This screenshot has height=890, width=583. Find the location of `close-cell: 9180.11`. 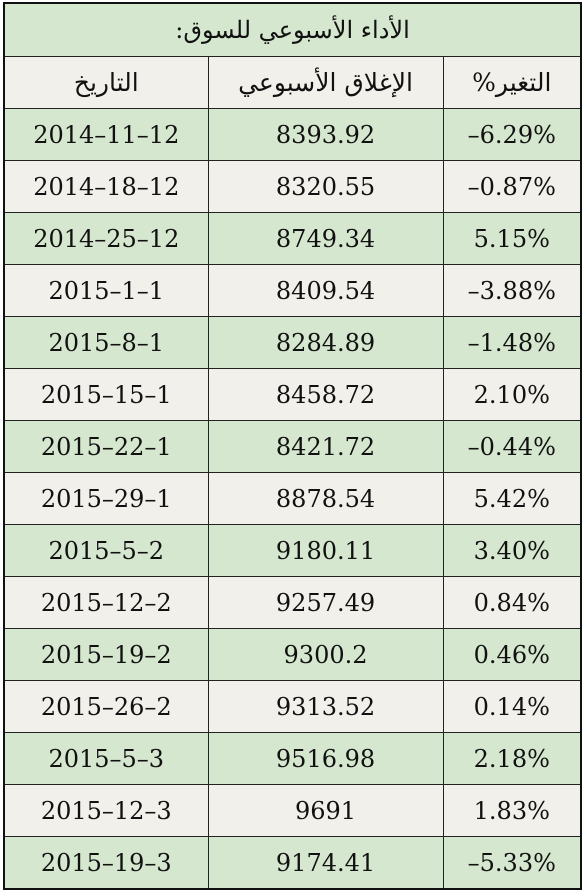

close-cell: 9180.11 is located at coordinates (325, 550).